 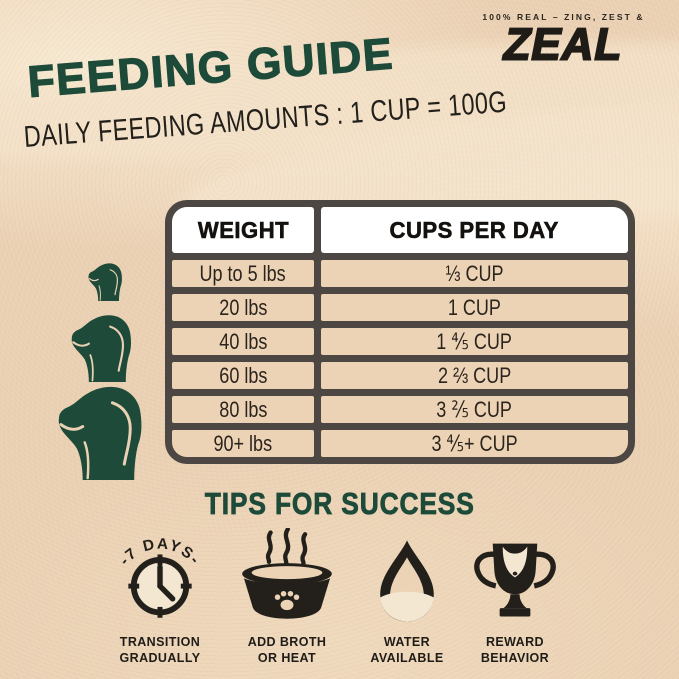 I want to click on table-row-weight: 20 lbs, so click(x=243, y=307).